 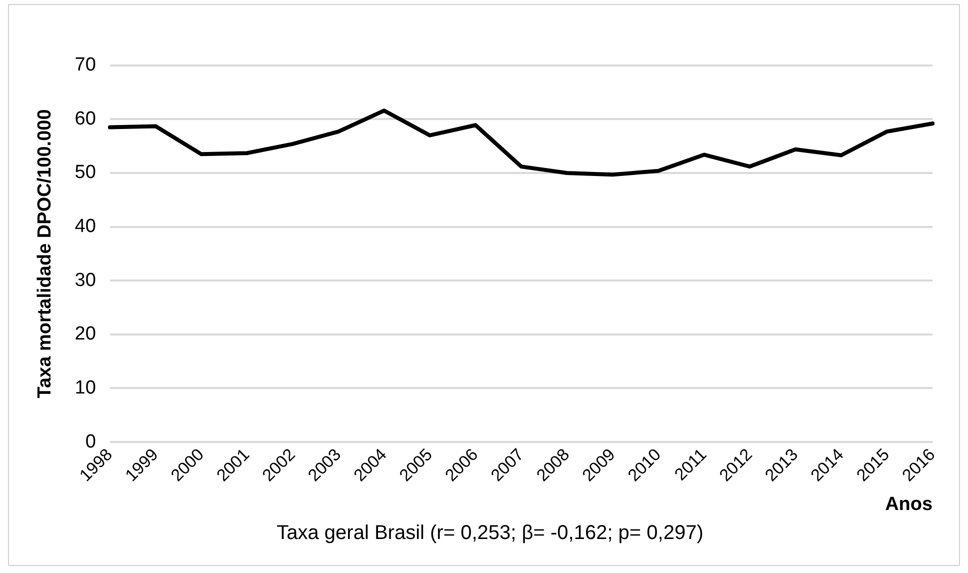 What do you see at coordinates (90, 441) in the screenshot?
I see `y-tick-label: 0` at bounding box center [90, 441].